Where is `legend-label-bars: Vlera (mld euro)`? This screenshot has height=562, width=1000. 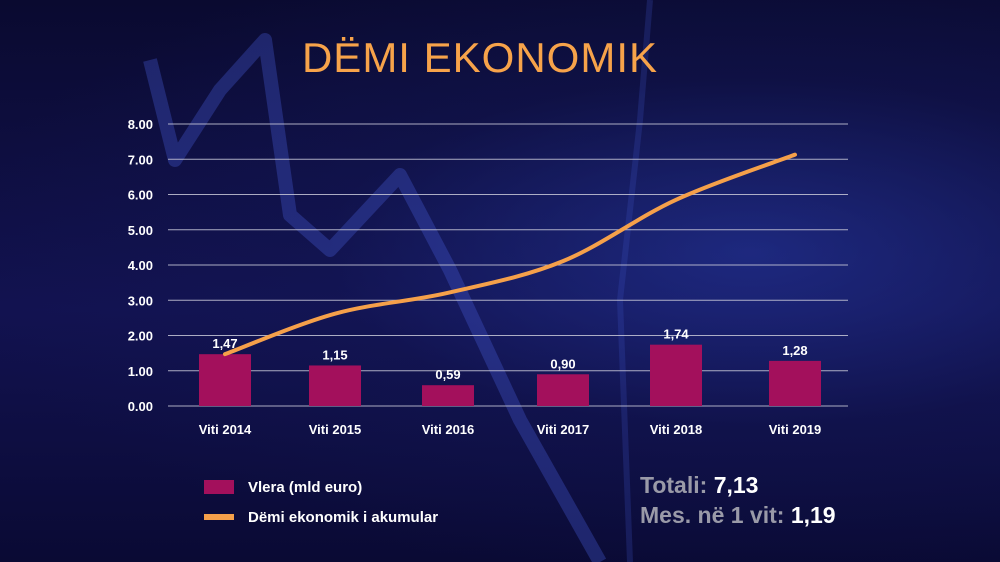 legend-label-bars: Vlera (mld euro) is located at coordinates (305, 487).